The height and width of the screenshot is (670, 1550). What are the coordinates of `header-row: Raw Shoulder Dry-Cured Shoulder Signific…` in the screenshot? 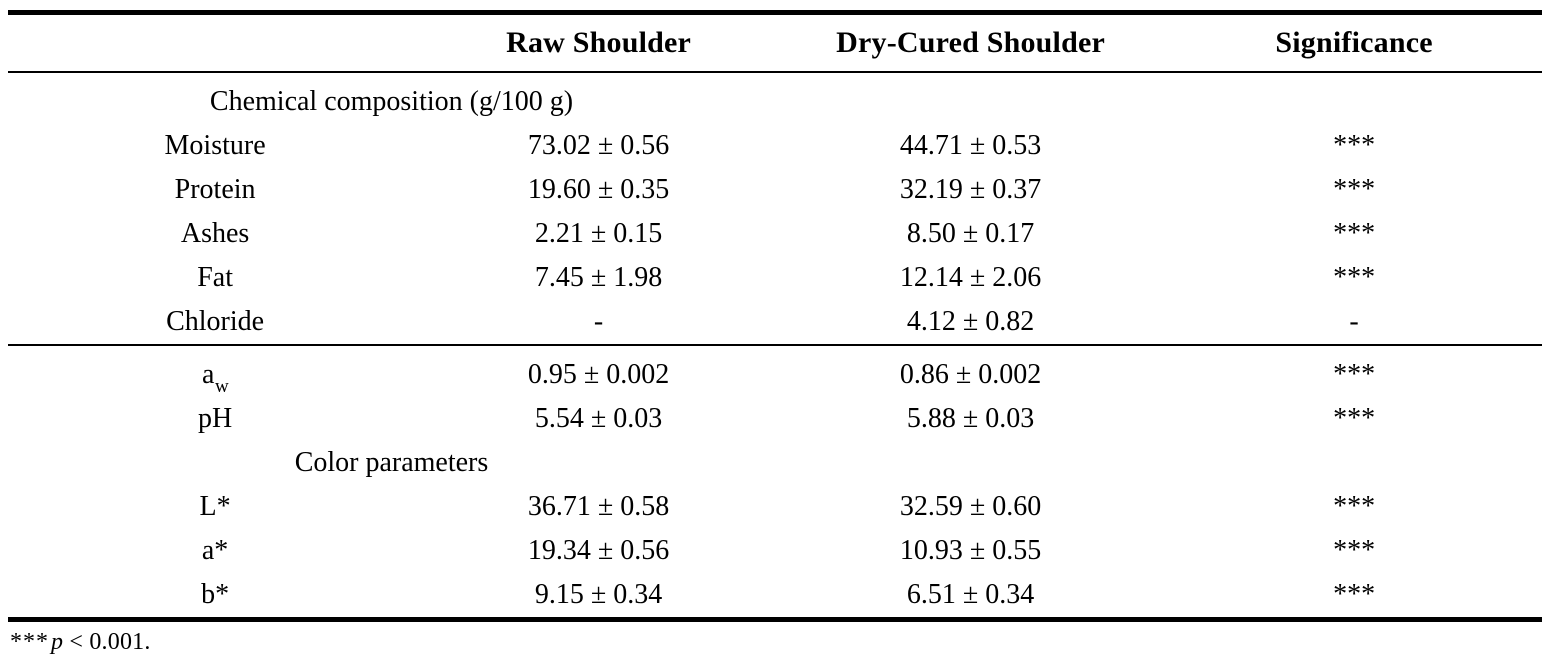 It's located at (775, 42).